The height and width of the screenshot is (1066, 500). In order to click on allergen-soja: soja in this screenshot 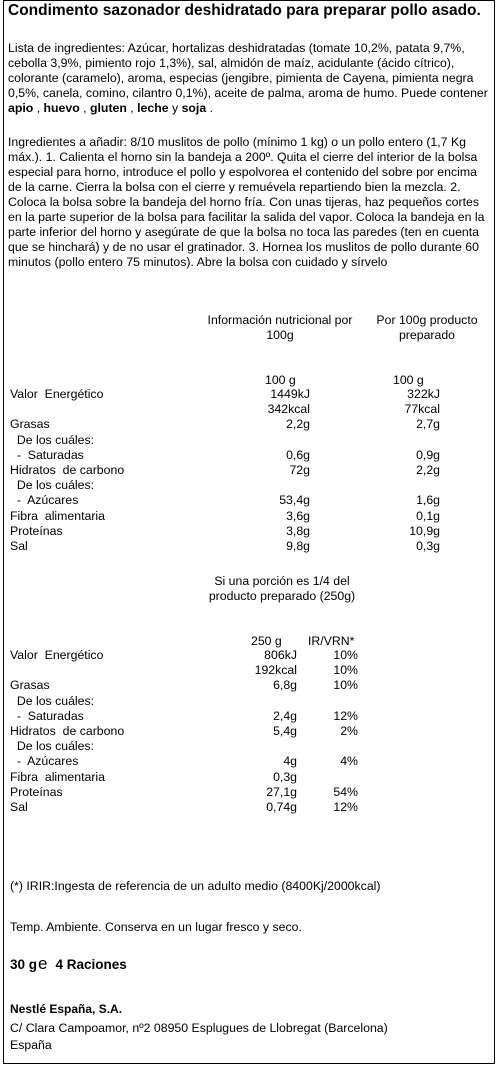, I will do `click(194, 108)`.